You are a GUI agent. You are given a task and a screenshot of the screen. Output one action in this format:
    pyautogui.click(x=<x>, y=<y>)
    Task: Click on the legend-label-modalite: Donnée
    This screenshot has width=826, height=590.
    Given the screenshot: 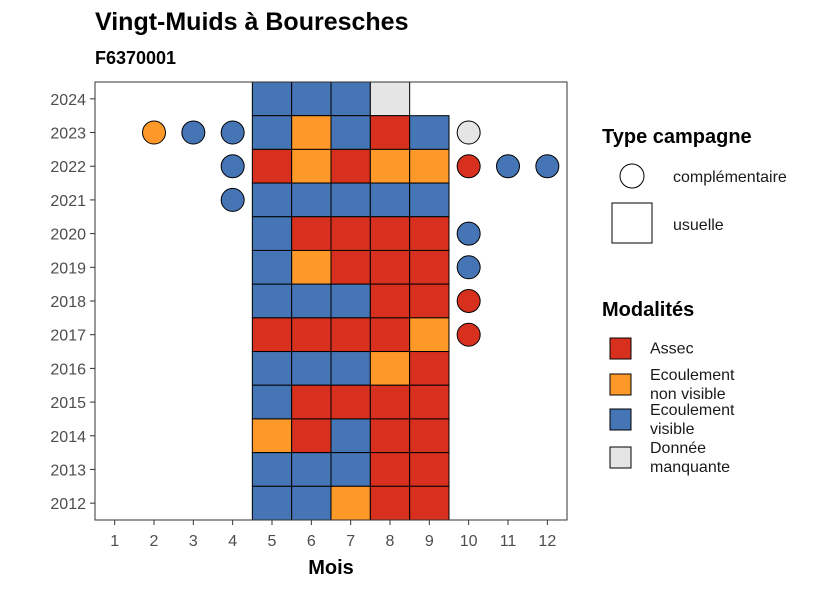 What is the action you would take?
    pyautogui.click(x=678, y=448)
    